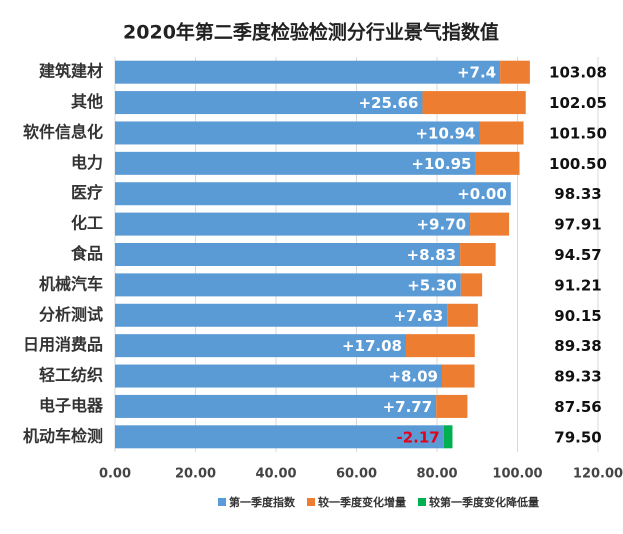 The height and width of the screenshot is (534, 623). What do you see at coordinates (71, 314) in the screenshot?
I see `y-tick-label: 分析测试` at bounding box center [71, 314].